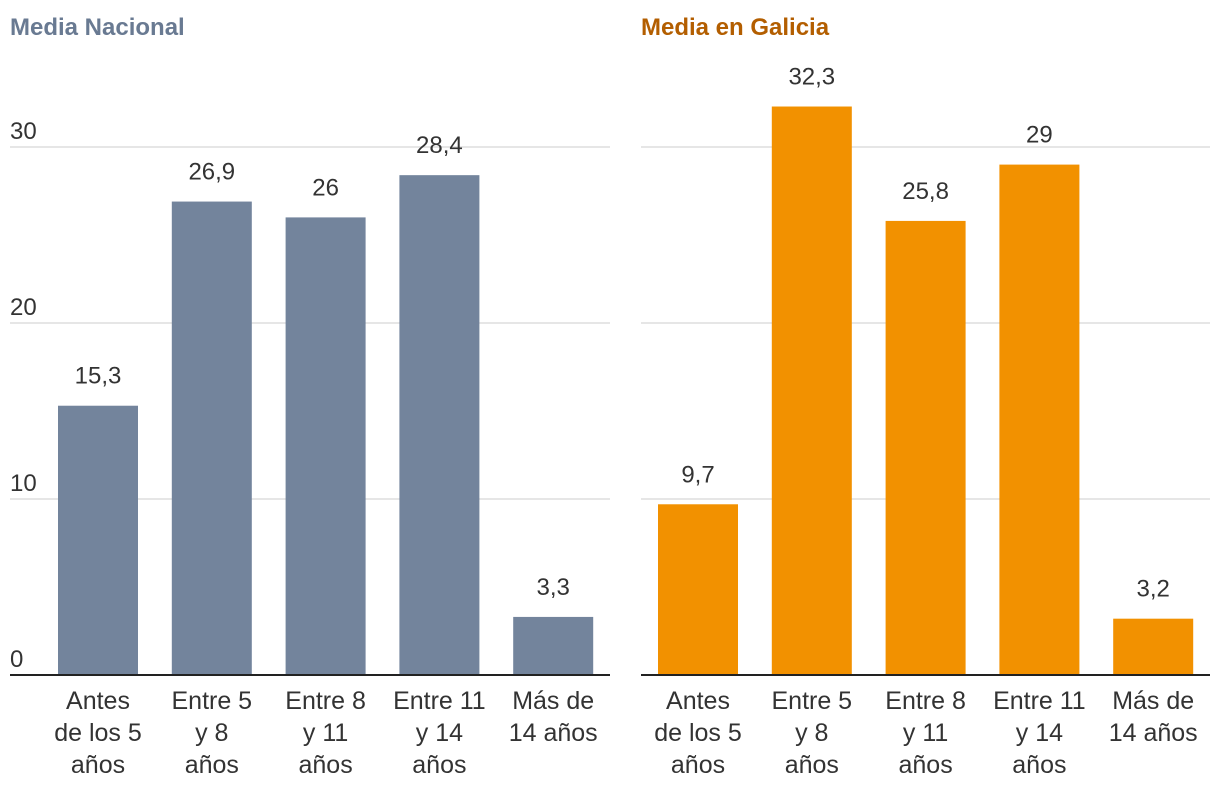 This screenshot has height=794, width=1220. I want to click on panel-title: Media Nacional, so click(97, 27).